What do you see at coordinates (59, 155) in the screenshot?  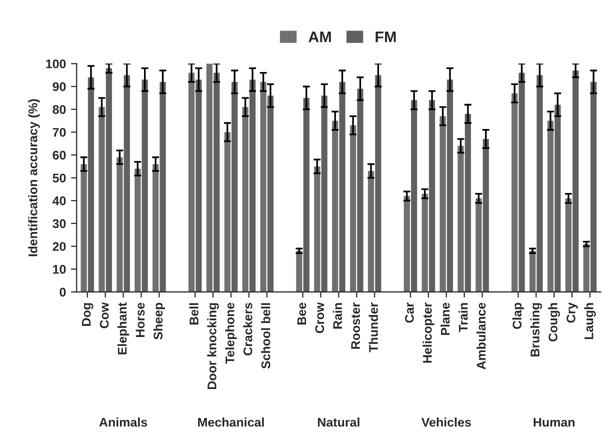 I see `y-tick-label: 60` at bounding box center [59, 155].